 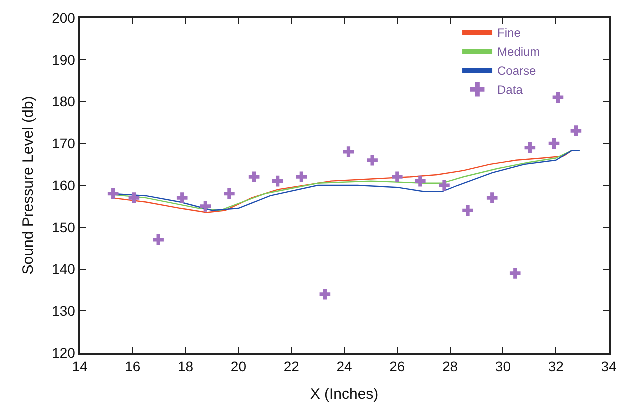 I want to click on y-tick-label: 170, so click(x=64, y=144).